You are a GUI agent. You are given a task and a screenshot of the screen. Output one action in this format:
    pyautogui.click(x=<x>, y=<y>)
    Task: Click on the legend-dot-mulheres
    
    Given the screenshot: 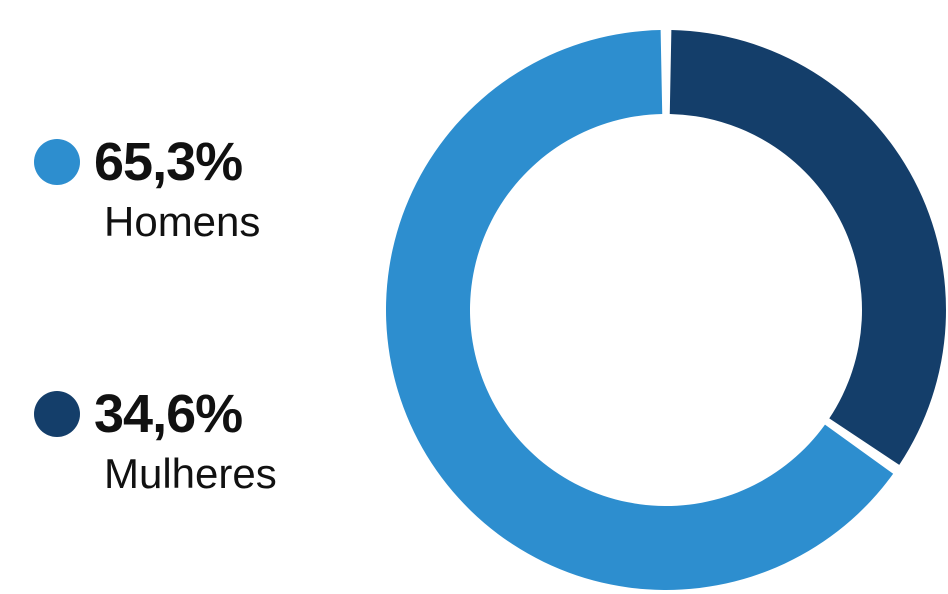 What is the action you would take?
    pyautogui.click(x=57, y=414)
    